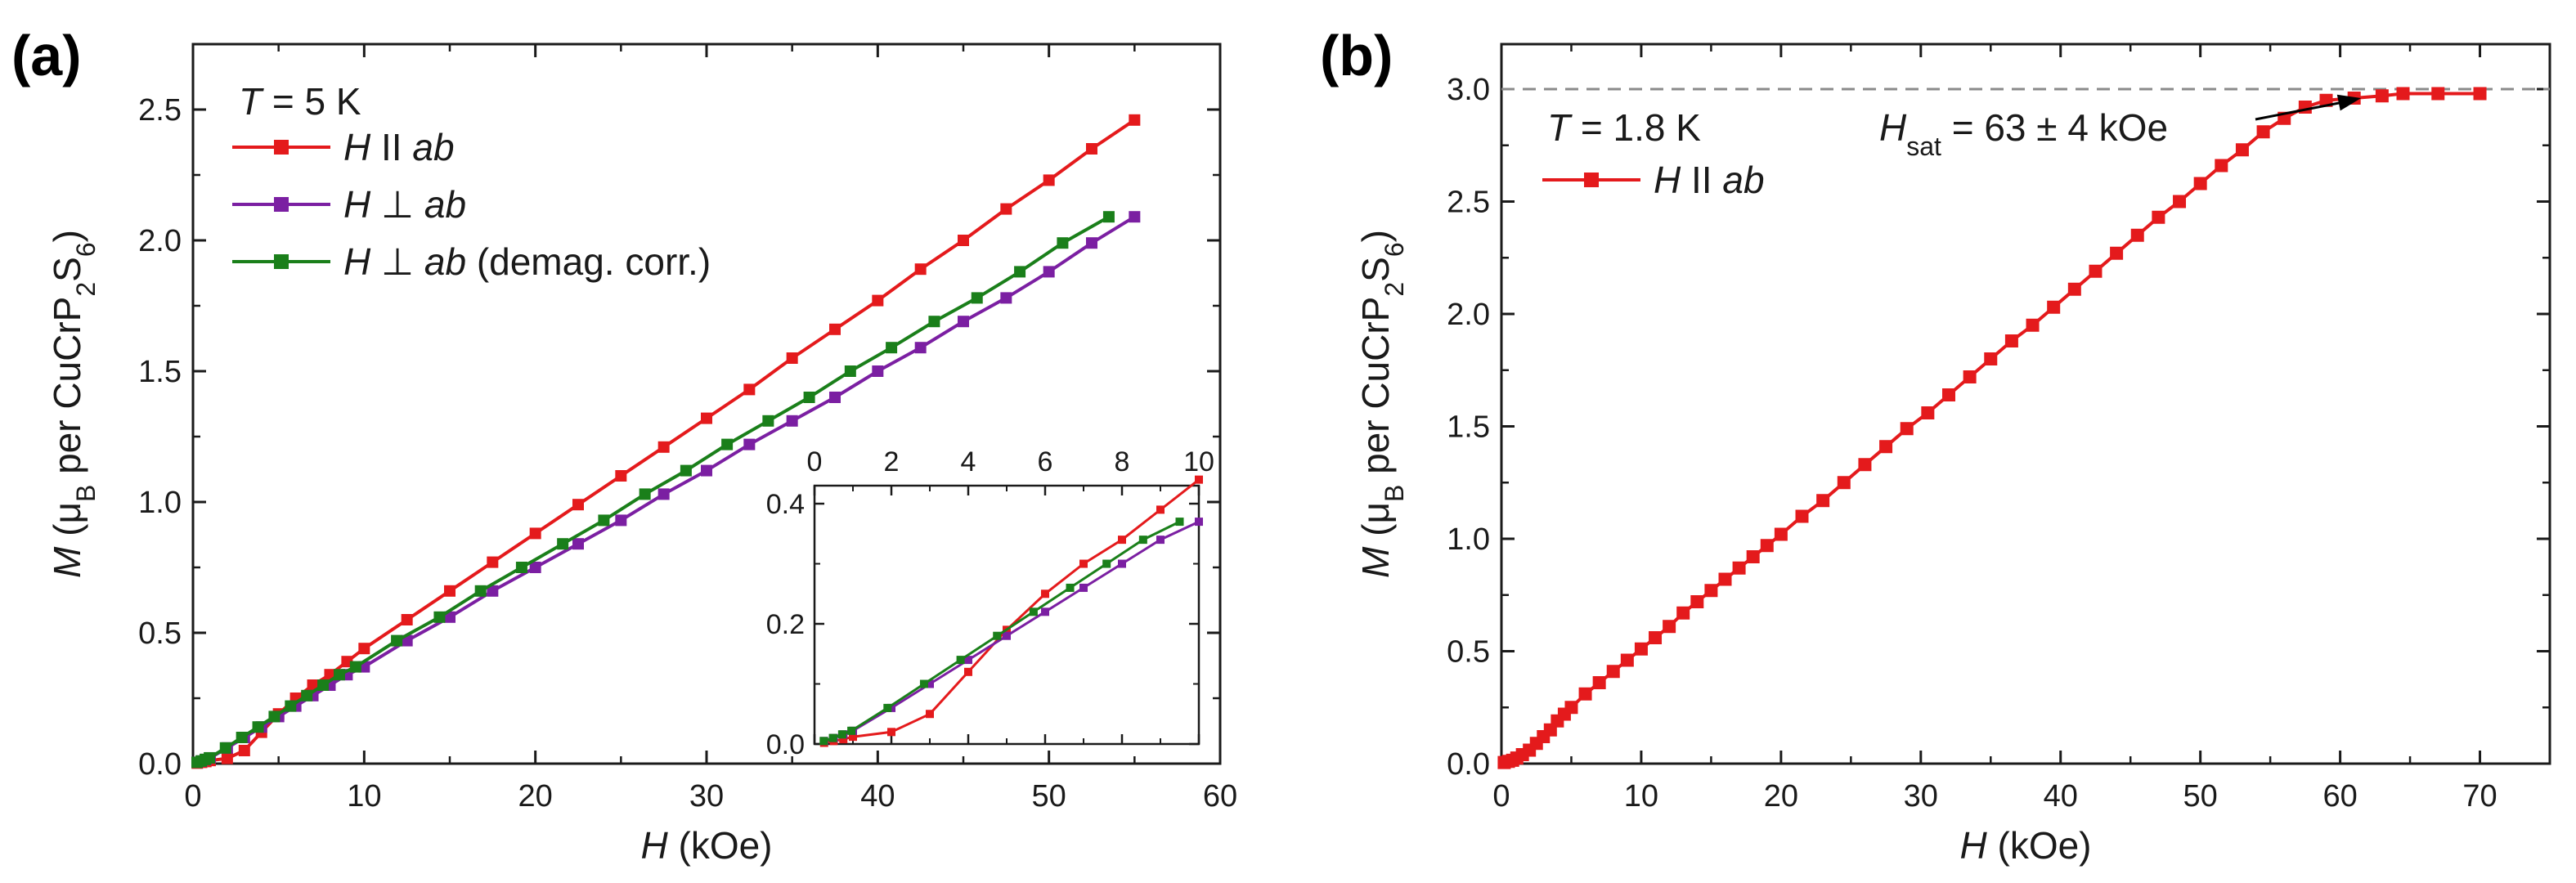 The height and width of the screenshot is (883, 2576). Describe the element at coordinates (968, 461) in the screenshot. I see `panel-a-inset-xtick-label: 4` at that location.